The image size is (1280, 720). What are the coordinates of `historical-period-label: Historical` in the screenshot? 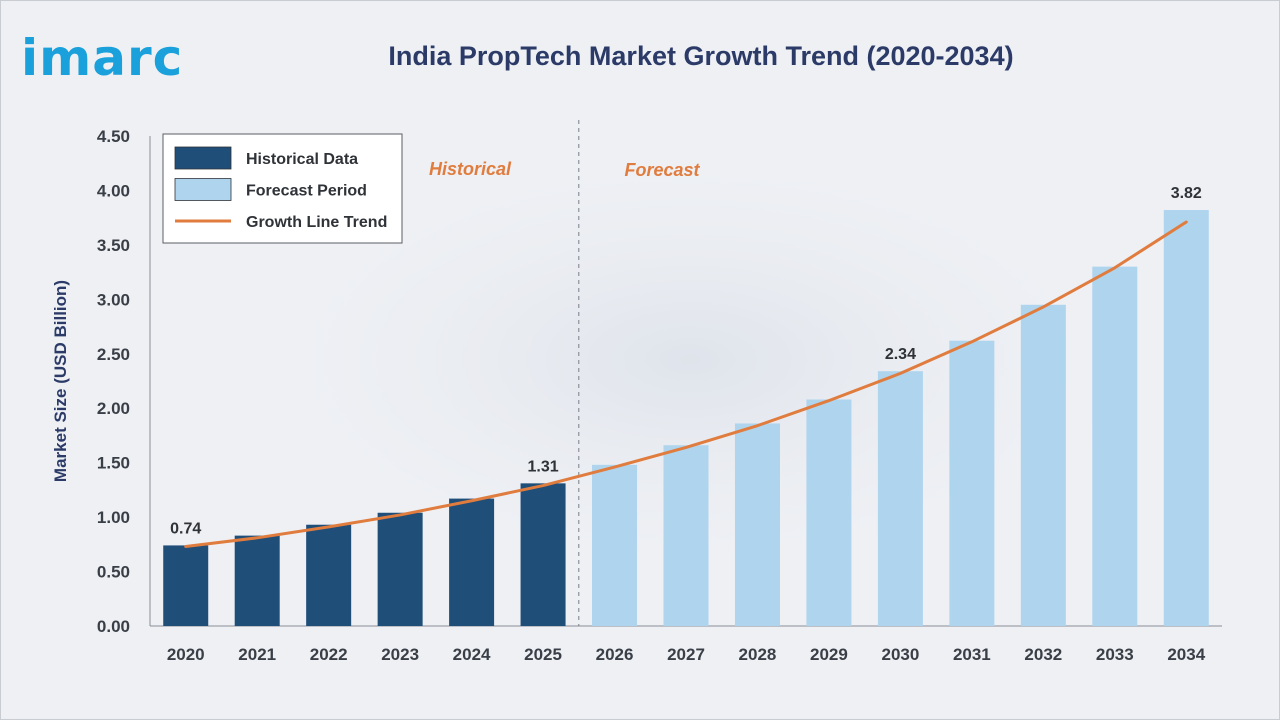 It's located at (470, 169).